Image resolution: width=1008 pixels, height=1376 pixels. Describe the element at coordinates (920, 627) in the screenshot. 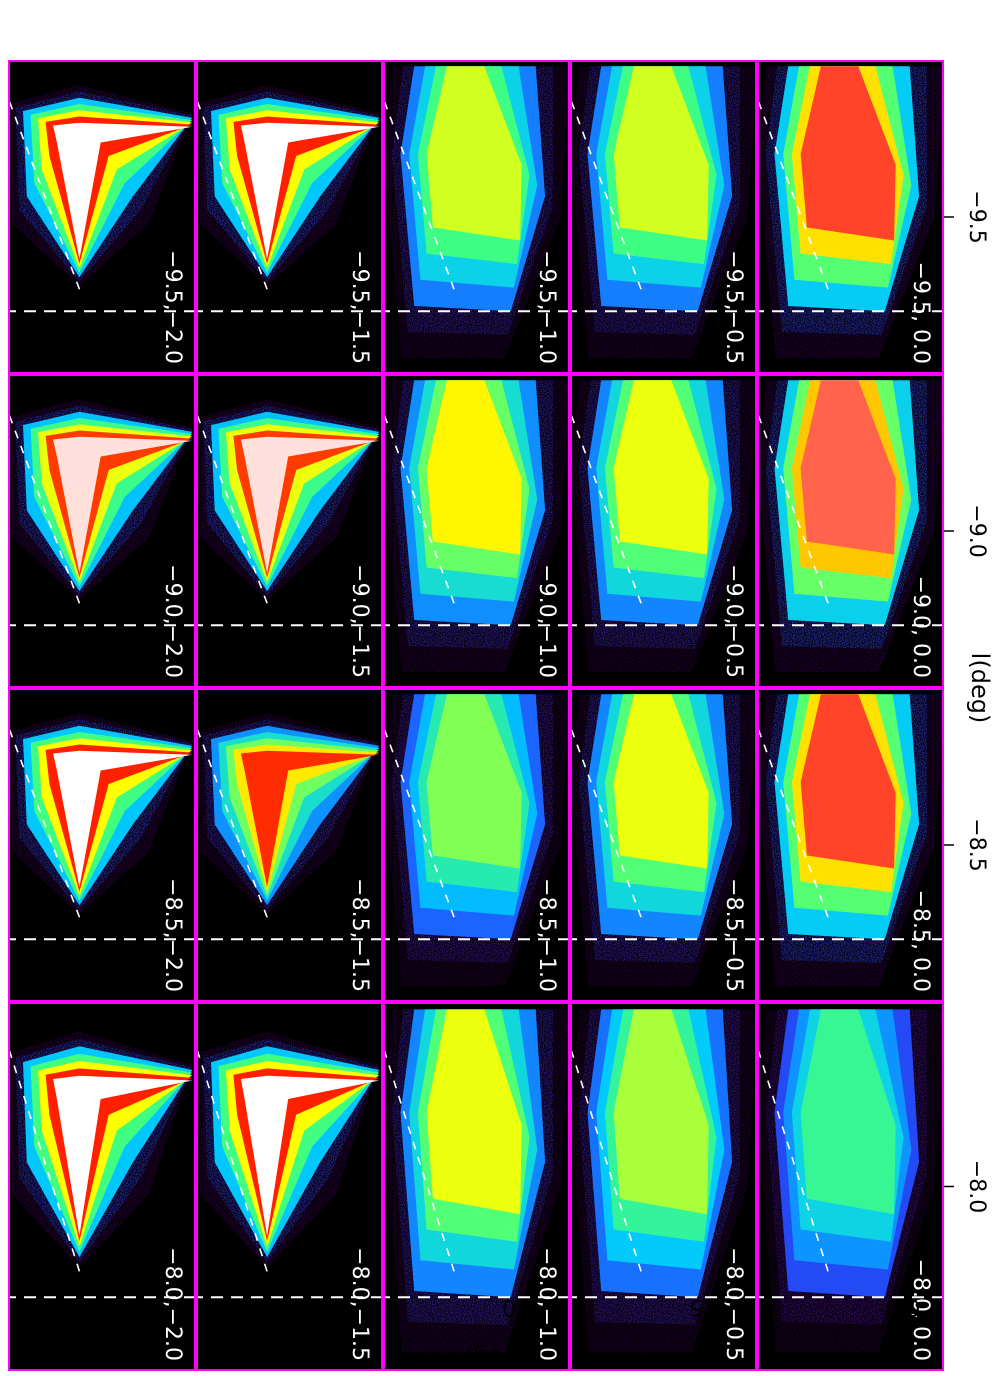

I see `panel-label: −9.0, 0.0` at that location.